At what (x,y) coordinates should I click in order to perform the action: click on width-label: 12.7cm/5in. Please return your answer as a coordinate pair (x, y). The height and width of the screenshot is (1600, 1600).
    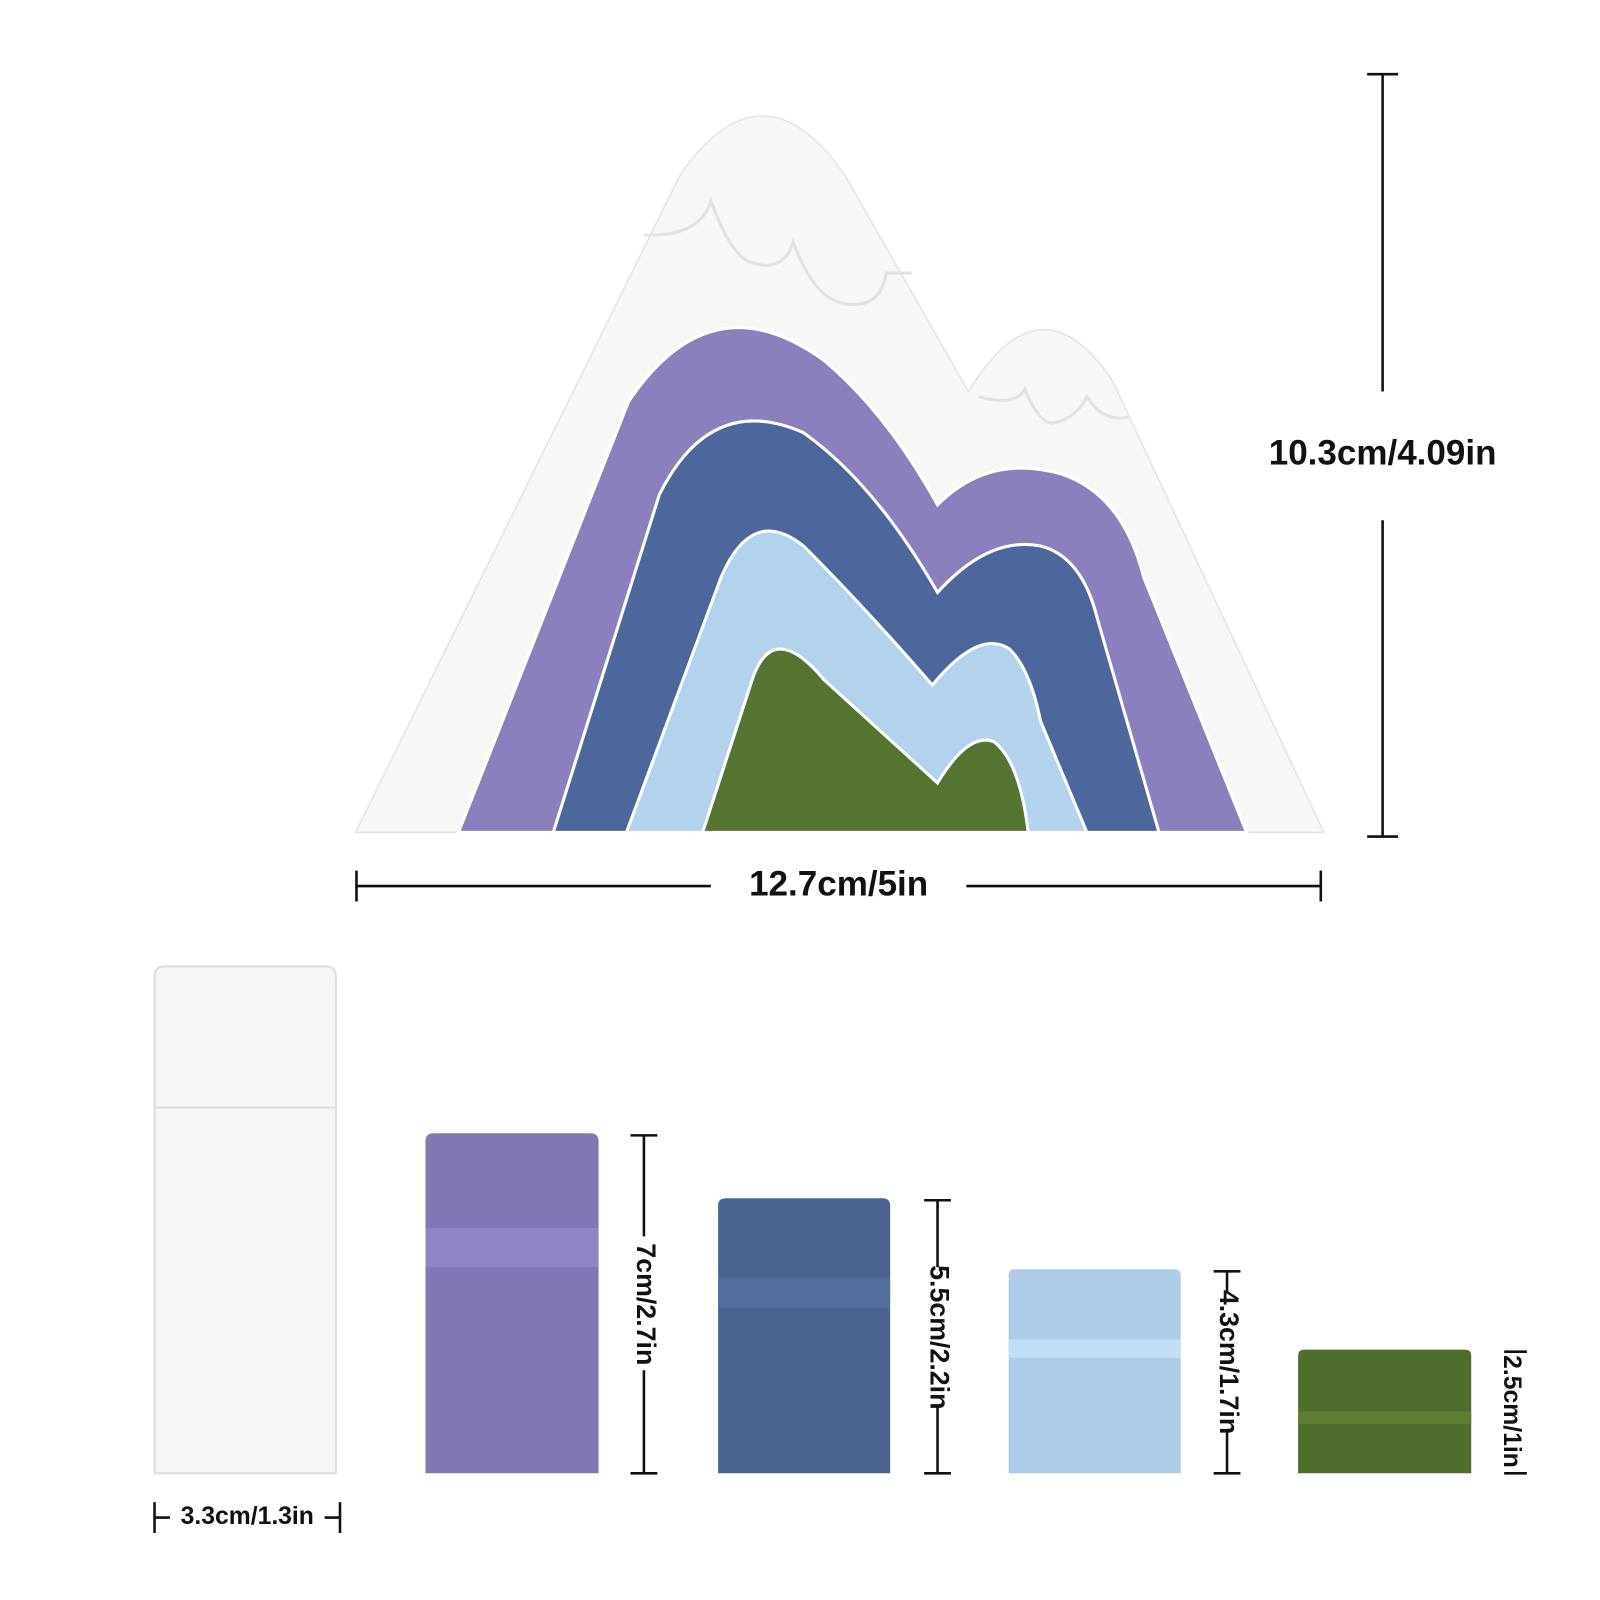
    Looking at the image, I should click on (838, 883).